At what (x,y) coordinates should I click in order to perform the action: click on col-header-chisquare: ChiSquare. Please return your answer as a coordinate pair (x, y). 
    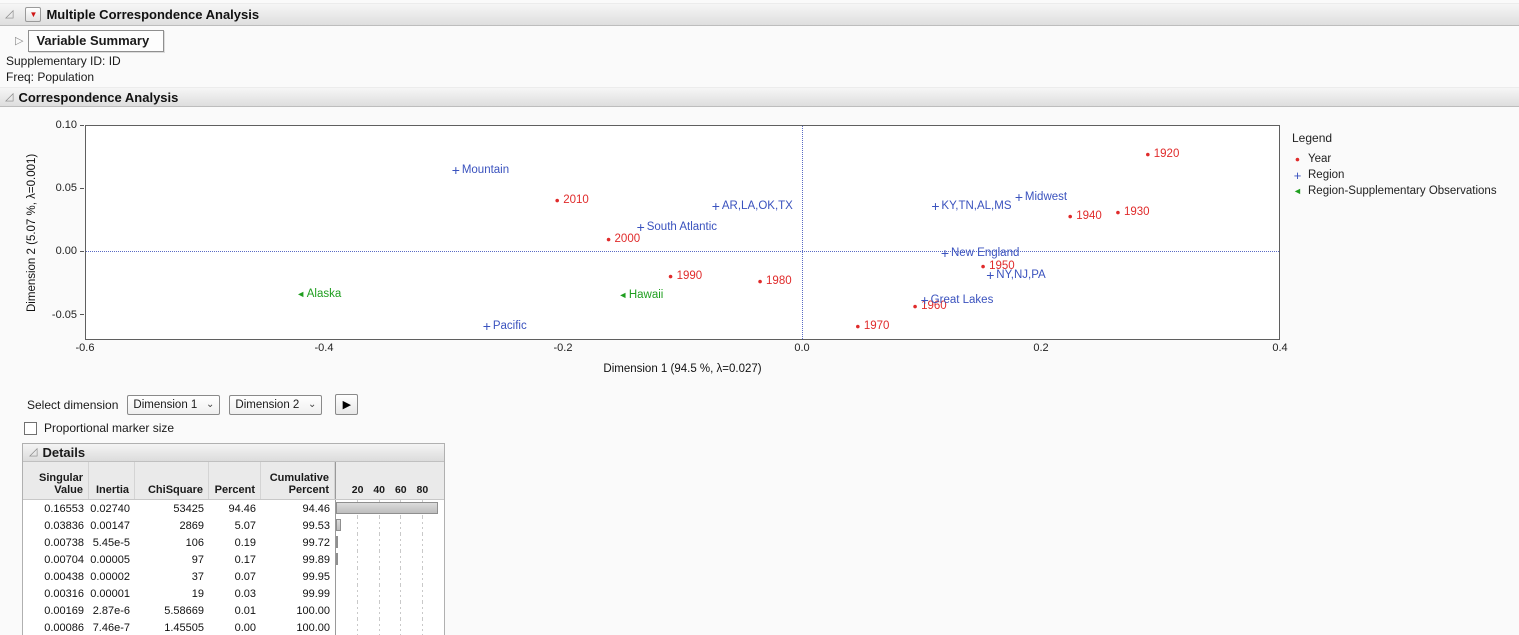
    Looking at the image, I should click on (172, 480).